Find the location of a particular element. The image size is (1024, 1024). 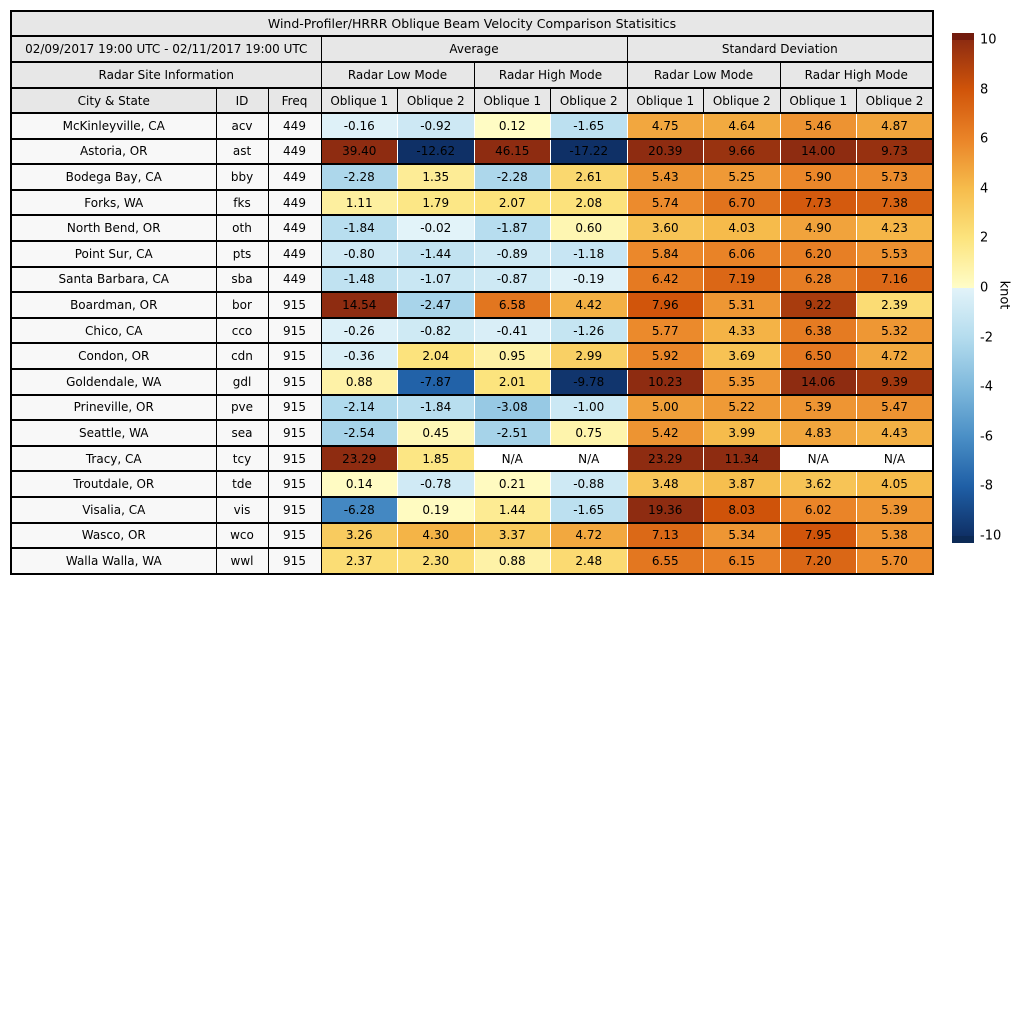

value-cell: 4.75 is located at coordinates (665, 126).